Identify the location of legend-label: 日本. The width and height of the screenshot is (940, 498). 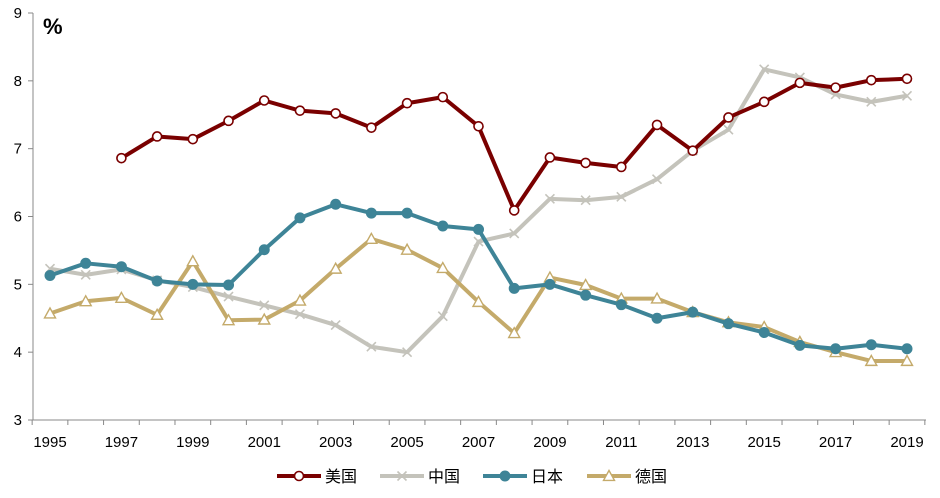
(547, 476).